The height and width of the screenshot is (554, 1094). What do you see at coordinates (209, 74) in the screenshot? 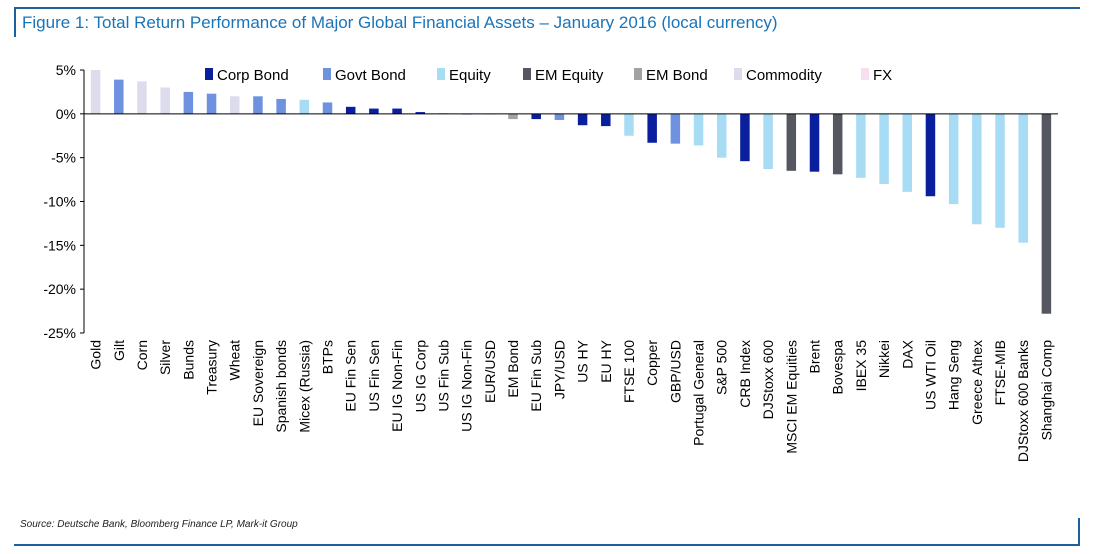
I see `legend-swatch-corp-bond` at bounding box center [209, 74].